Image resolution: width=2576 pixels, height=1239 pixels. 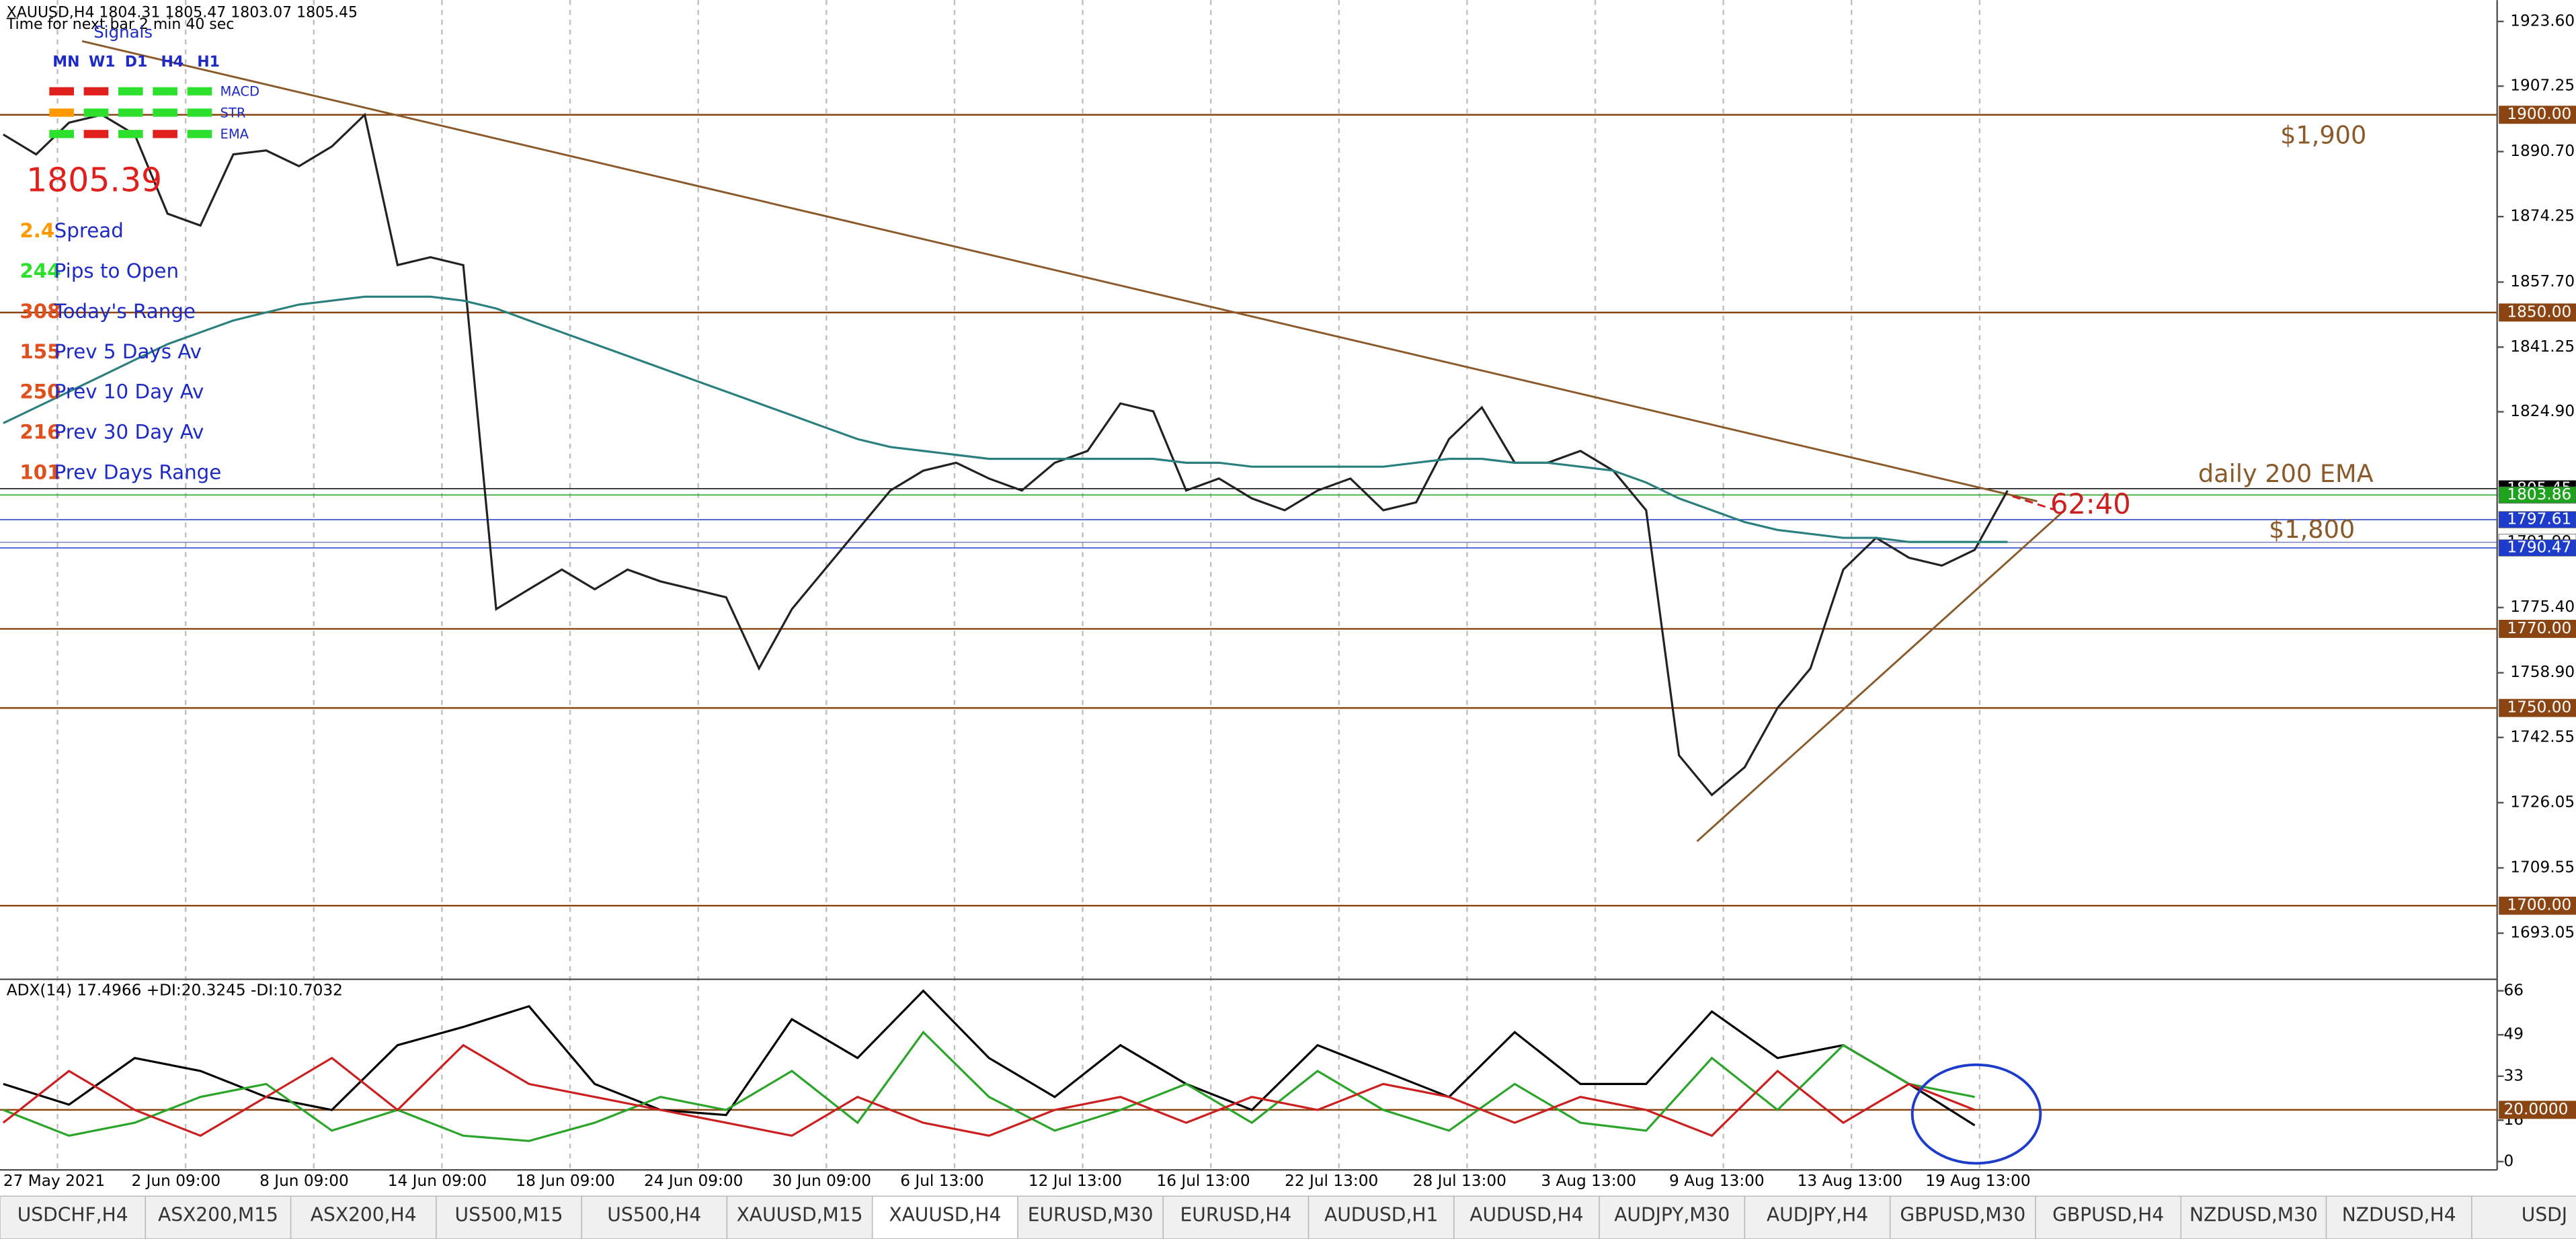 What do you see at coordinates (565, 1181) in the screenshot?
I see `x-tick-label: 18 Jun 09:00` at bounding box center [565, 1181].